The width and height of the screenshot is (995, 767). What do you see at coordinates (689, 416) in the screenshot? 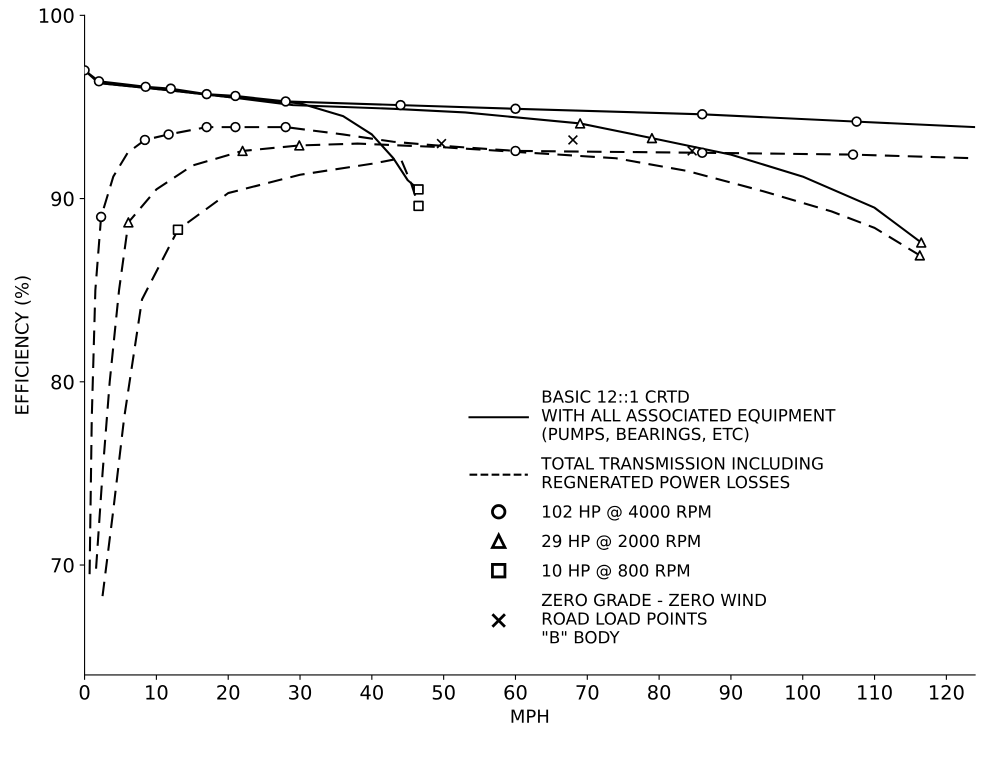
I see `legend-label: BASIC 12::1 CRTD WITH ALL ASSOCIATED EQUIPMENT (PUMPS, BEARINGS, ETC)` at bounding box center [689, 416].